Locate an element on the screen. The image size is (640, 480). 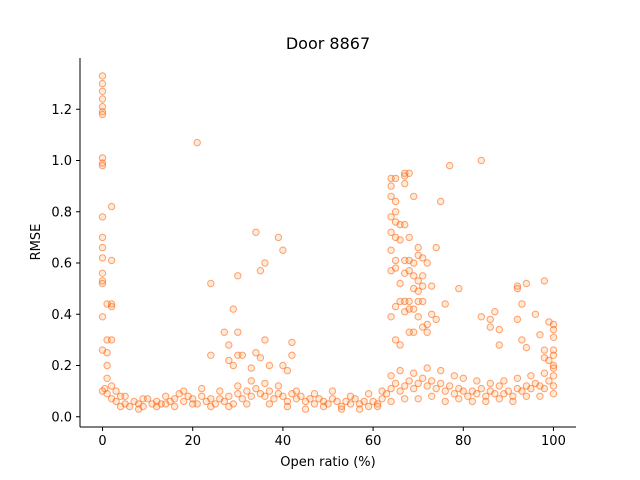
x-axis-ticks: 0 20 40 60 80 100 is located at coordinates (332, 438).